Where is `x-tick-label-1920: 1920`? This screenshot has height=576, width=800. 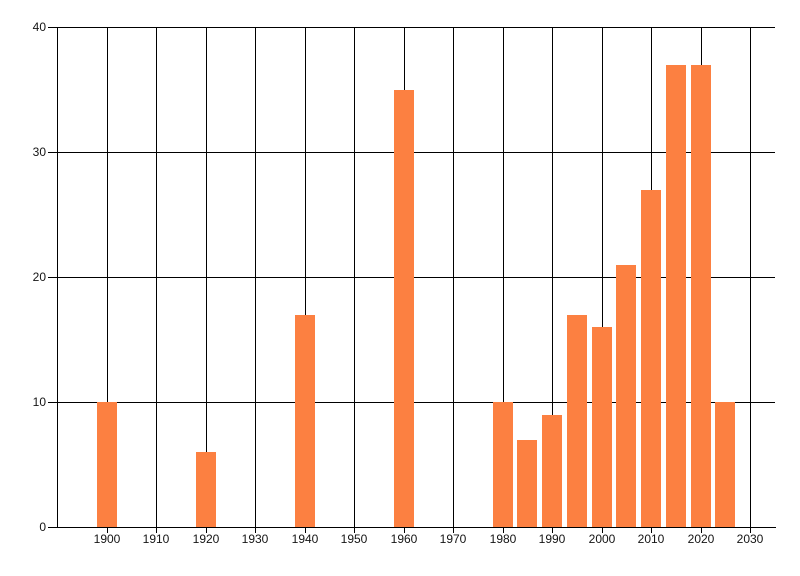
x-tick-label-1920: 1920 is located at coordinates (206, 539).